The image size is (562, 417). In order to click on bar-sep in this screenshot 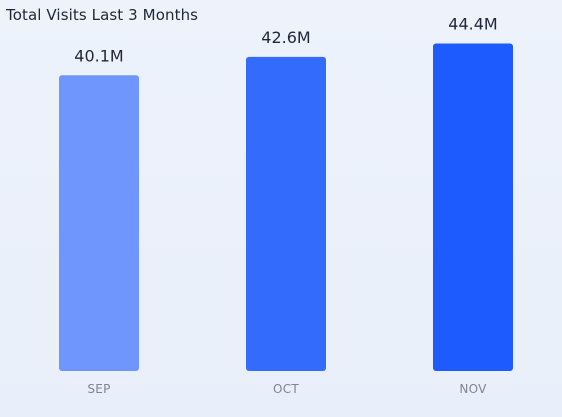, I will do `click(99, 223)`.